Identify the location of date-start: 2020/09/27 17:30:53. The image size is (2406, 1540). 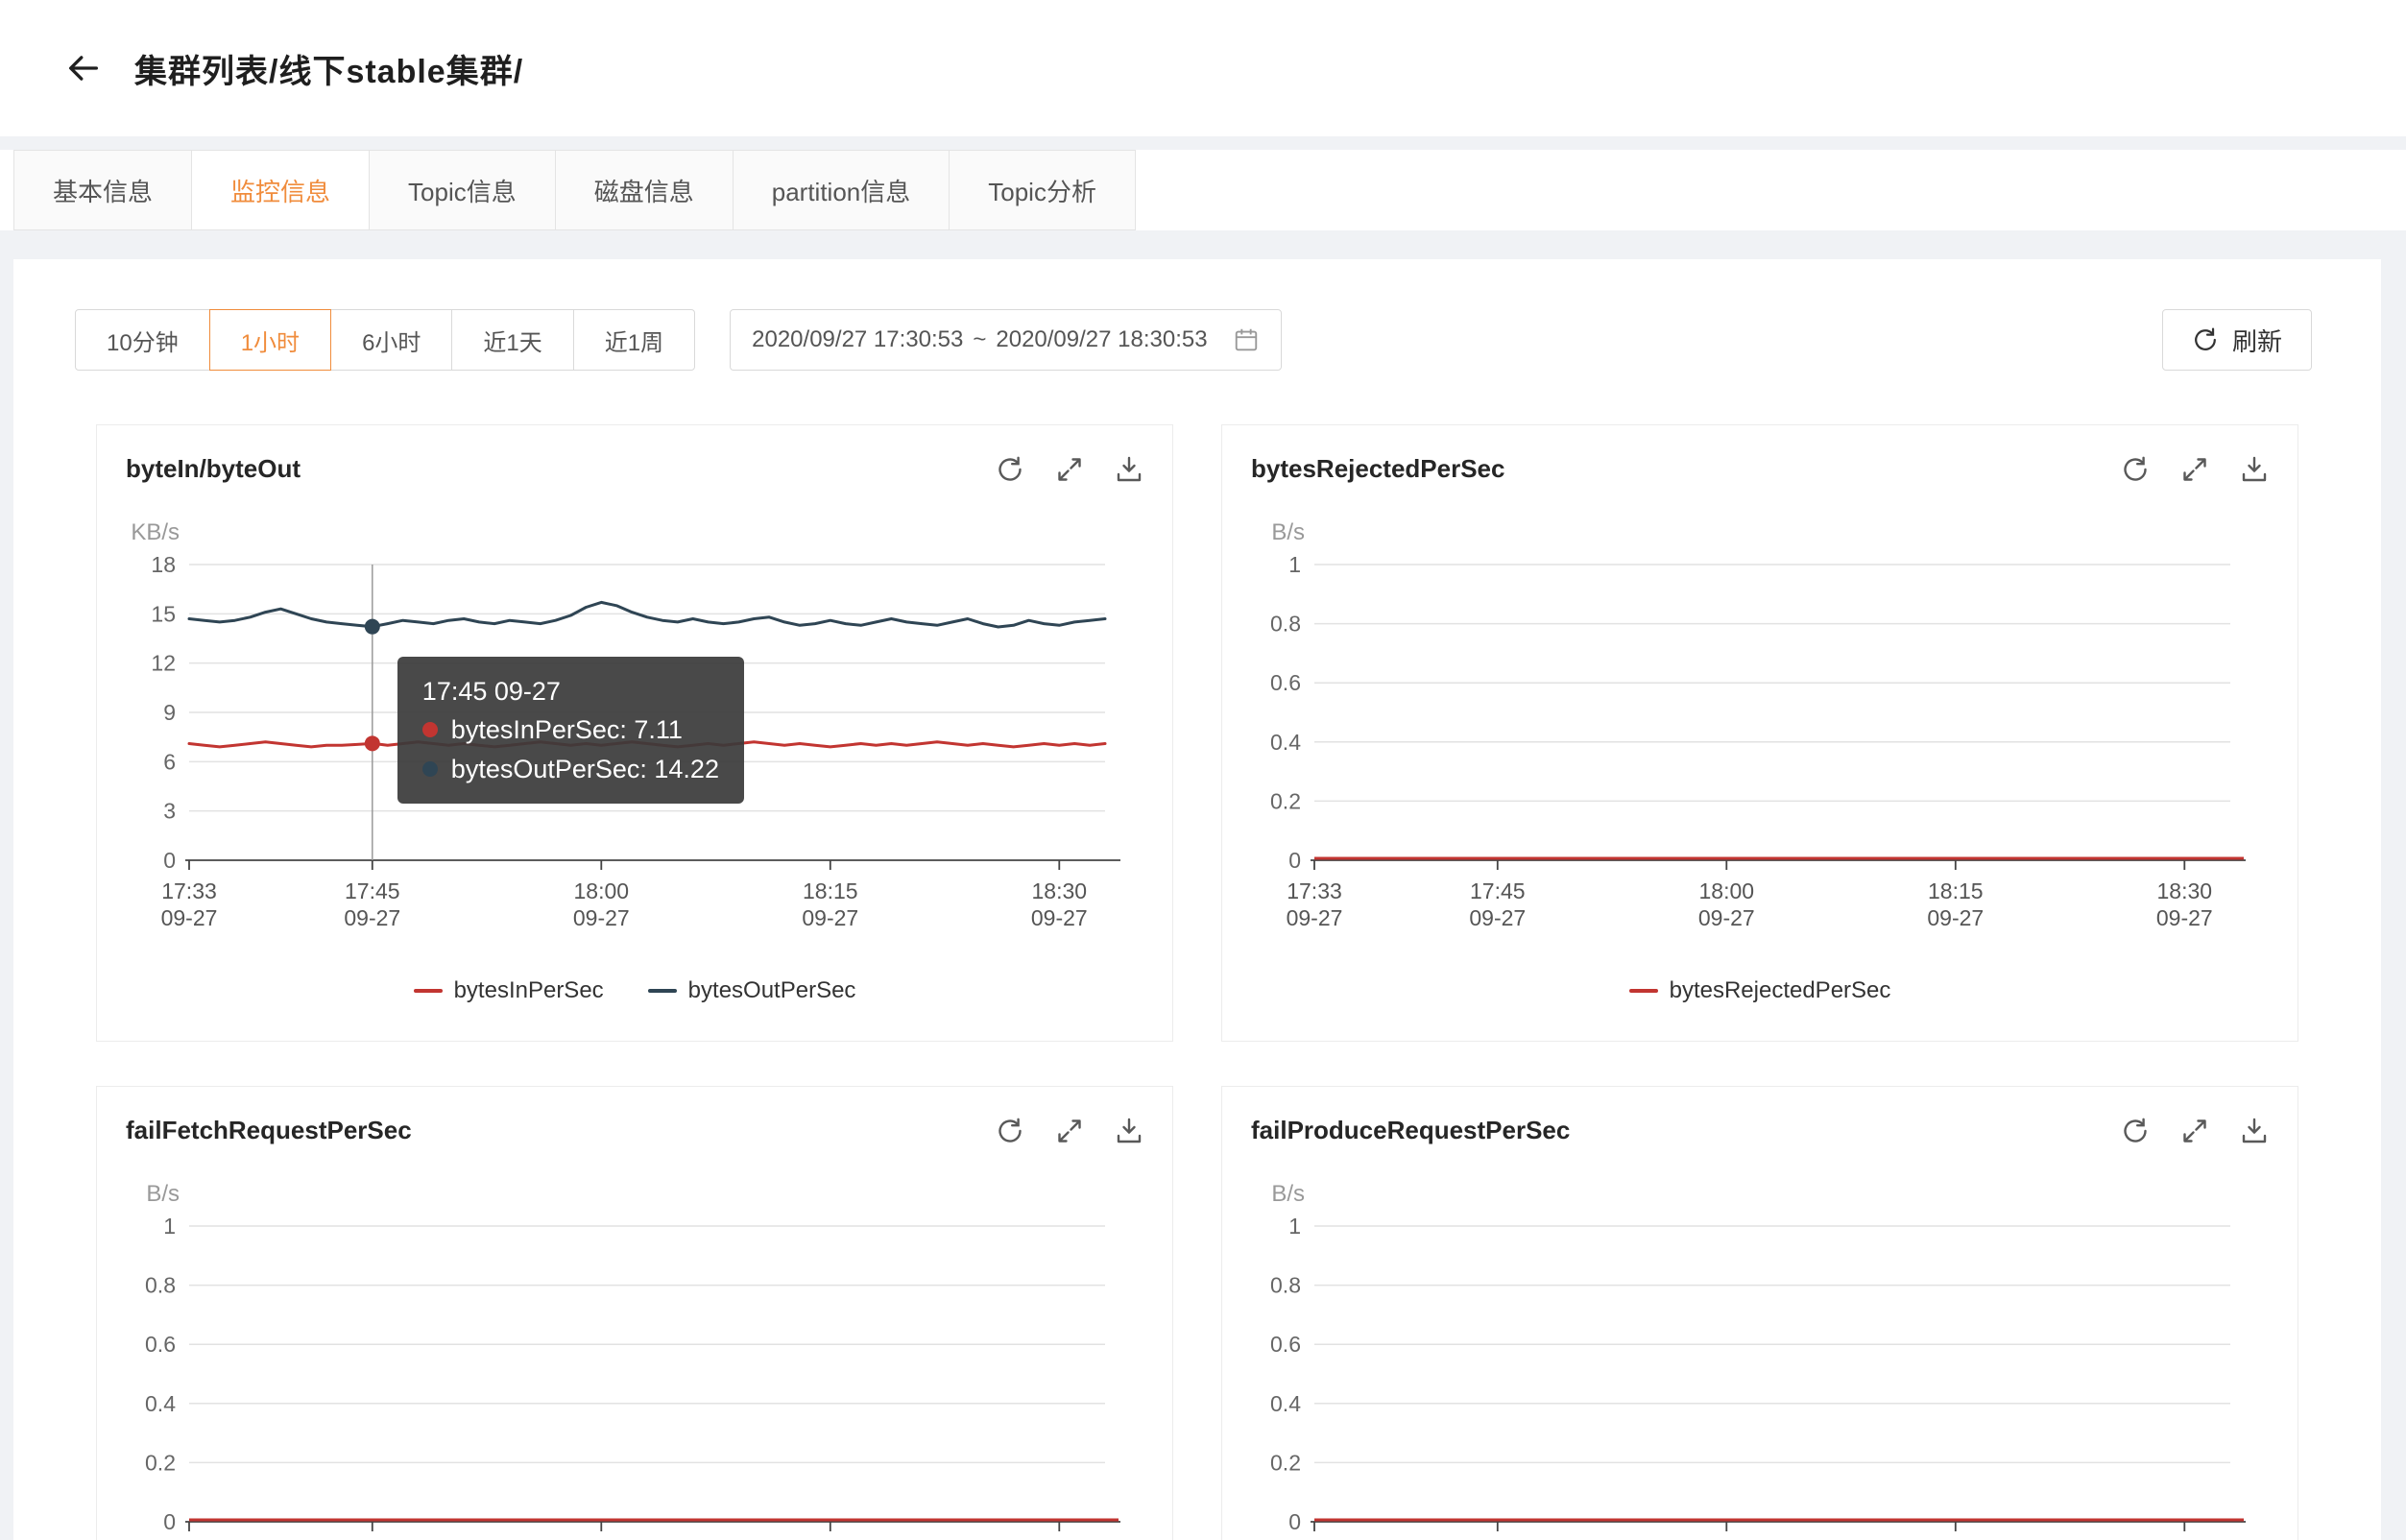
(858, 339).